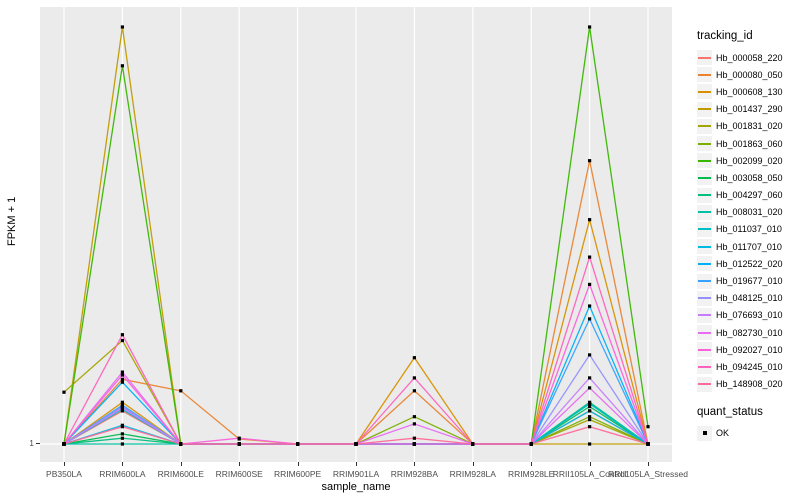 The width and height of the screenshot is (800, 500). Describe the element at coordinates (472, 474) in the screenshot. I see `x-tick-label: RRIM928LA` at that location.